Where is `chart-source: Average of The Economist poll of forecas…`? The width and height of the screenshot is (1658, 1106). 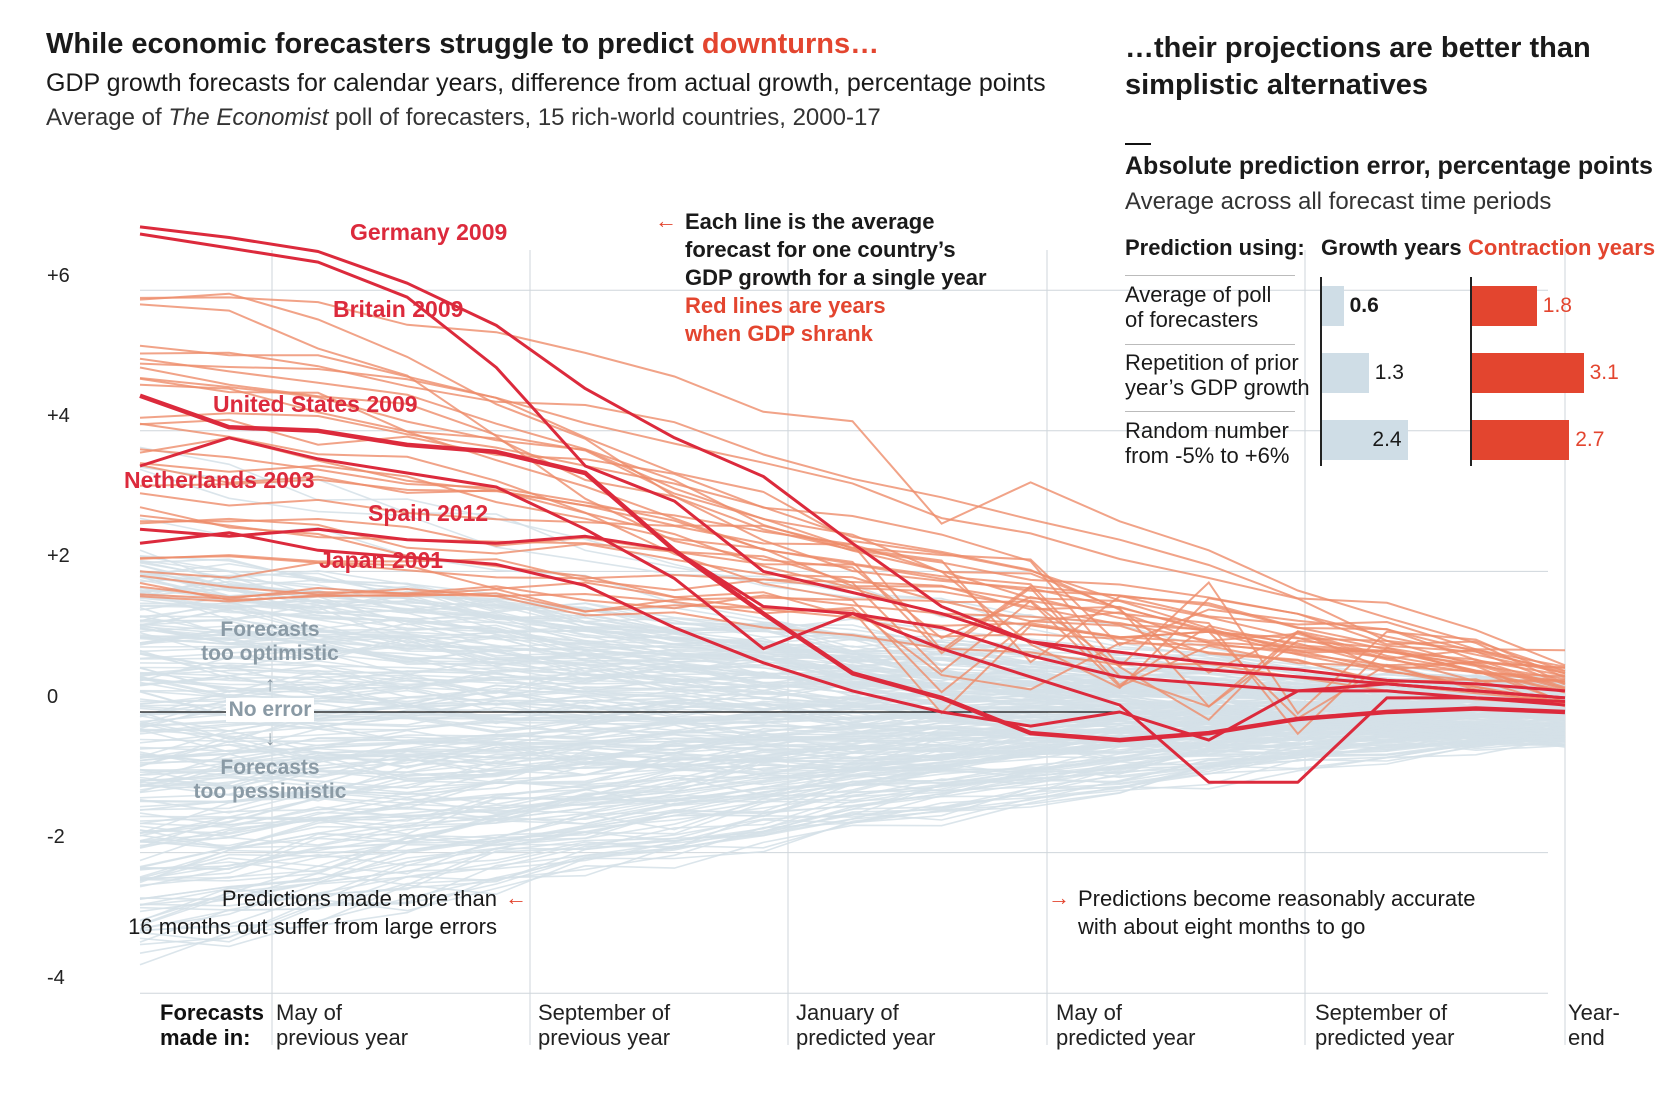 chart-source: Average of The Economist poll of forecas… is located at coordinates (463, 118).